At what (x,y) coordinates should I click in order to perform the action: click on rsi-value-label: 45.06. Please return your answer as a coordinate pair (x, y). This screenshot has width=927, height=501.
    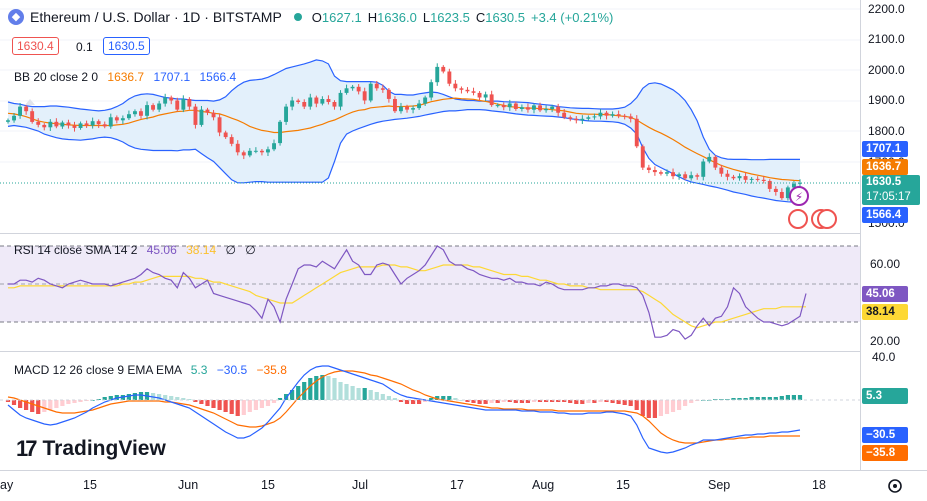
    Looking at the image, I should click on (885, 294).